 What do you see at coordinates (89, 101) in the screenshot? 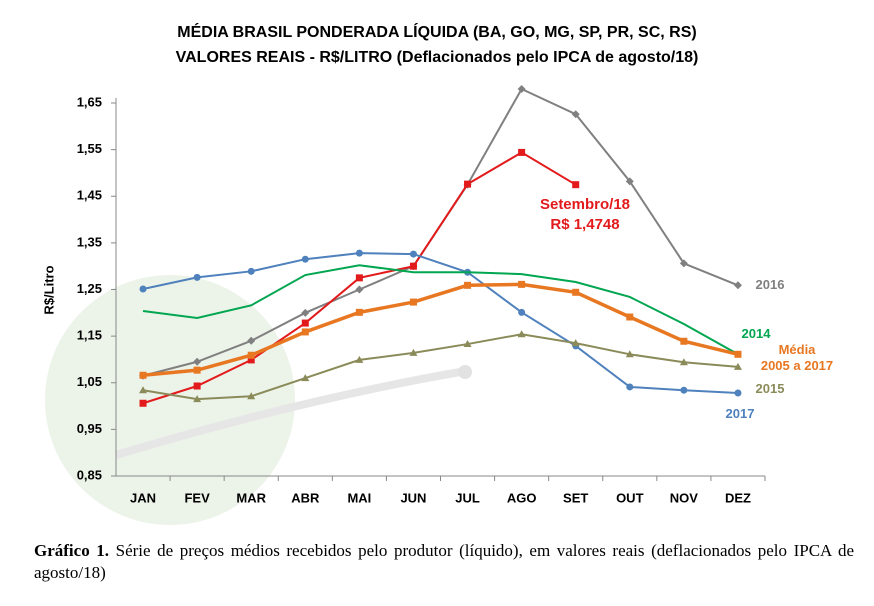
I see `y-tick-label: 1,65` at bounding box center [89, 101].